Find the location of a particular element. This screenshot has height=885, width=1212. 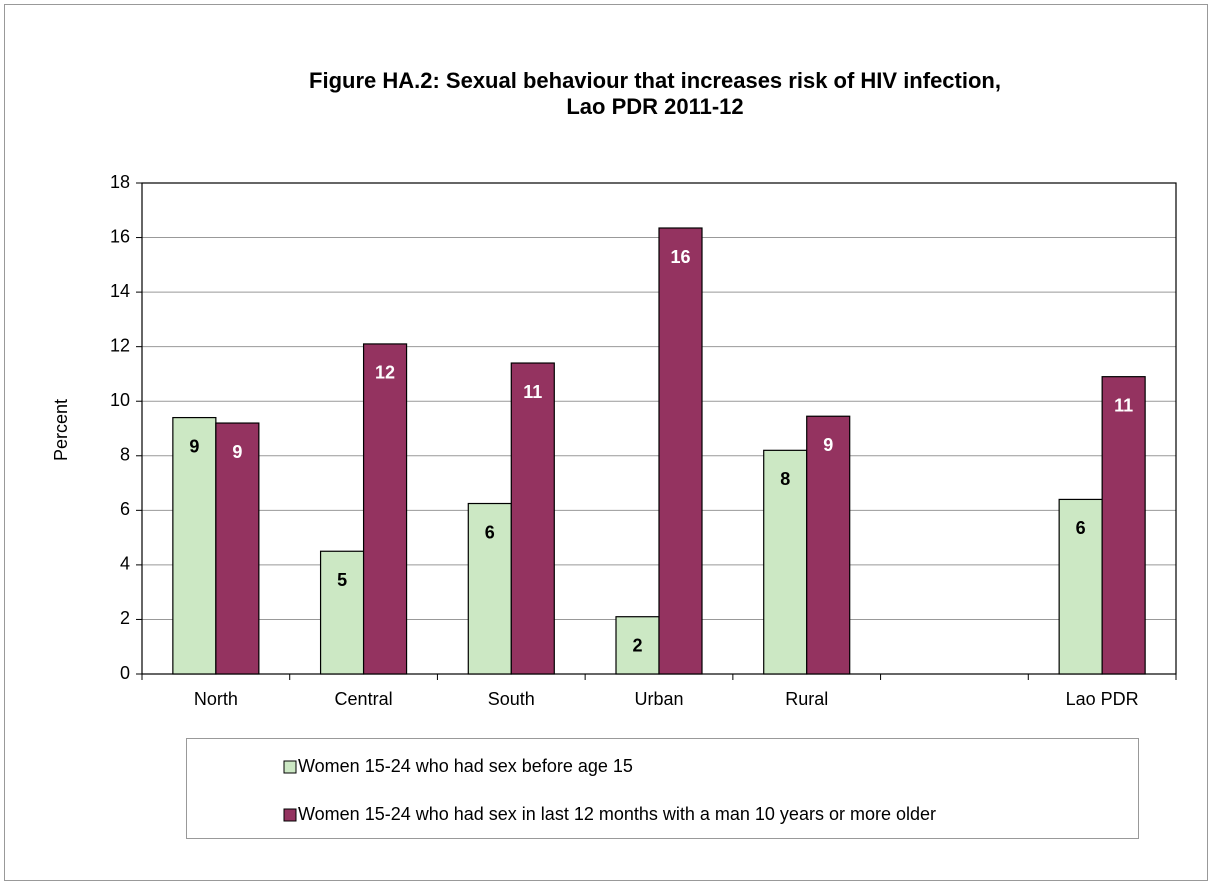

legend-box is located at coordinates (662, 788).